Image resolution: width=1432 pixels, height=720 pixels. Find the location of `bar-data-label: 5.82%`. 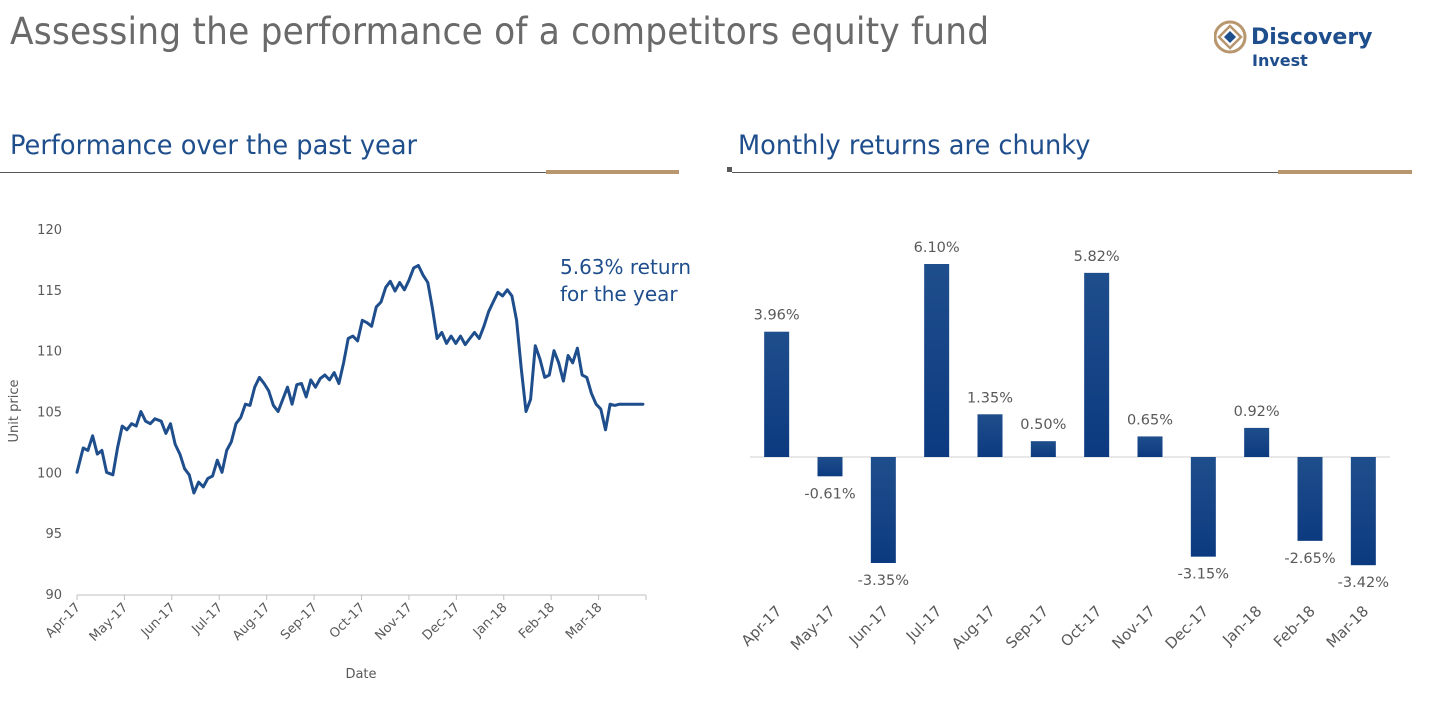

bar-data-label: 5.82% is located at coordinates (1097, 257).